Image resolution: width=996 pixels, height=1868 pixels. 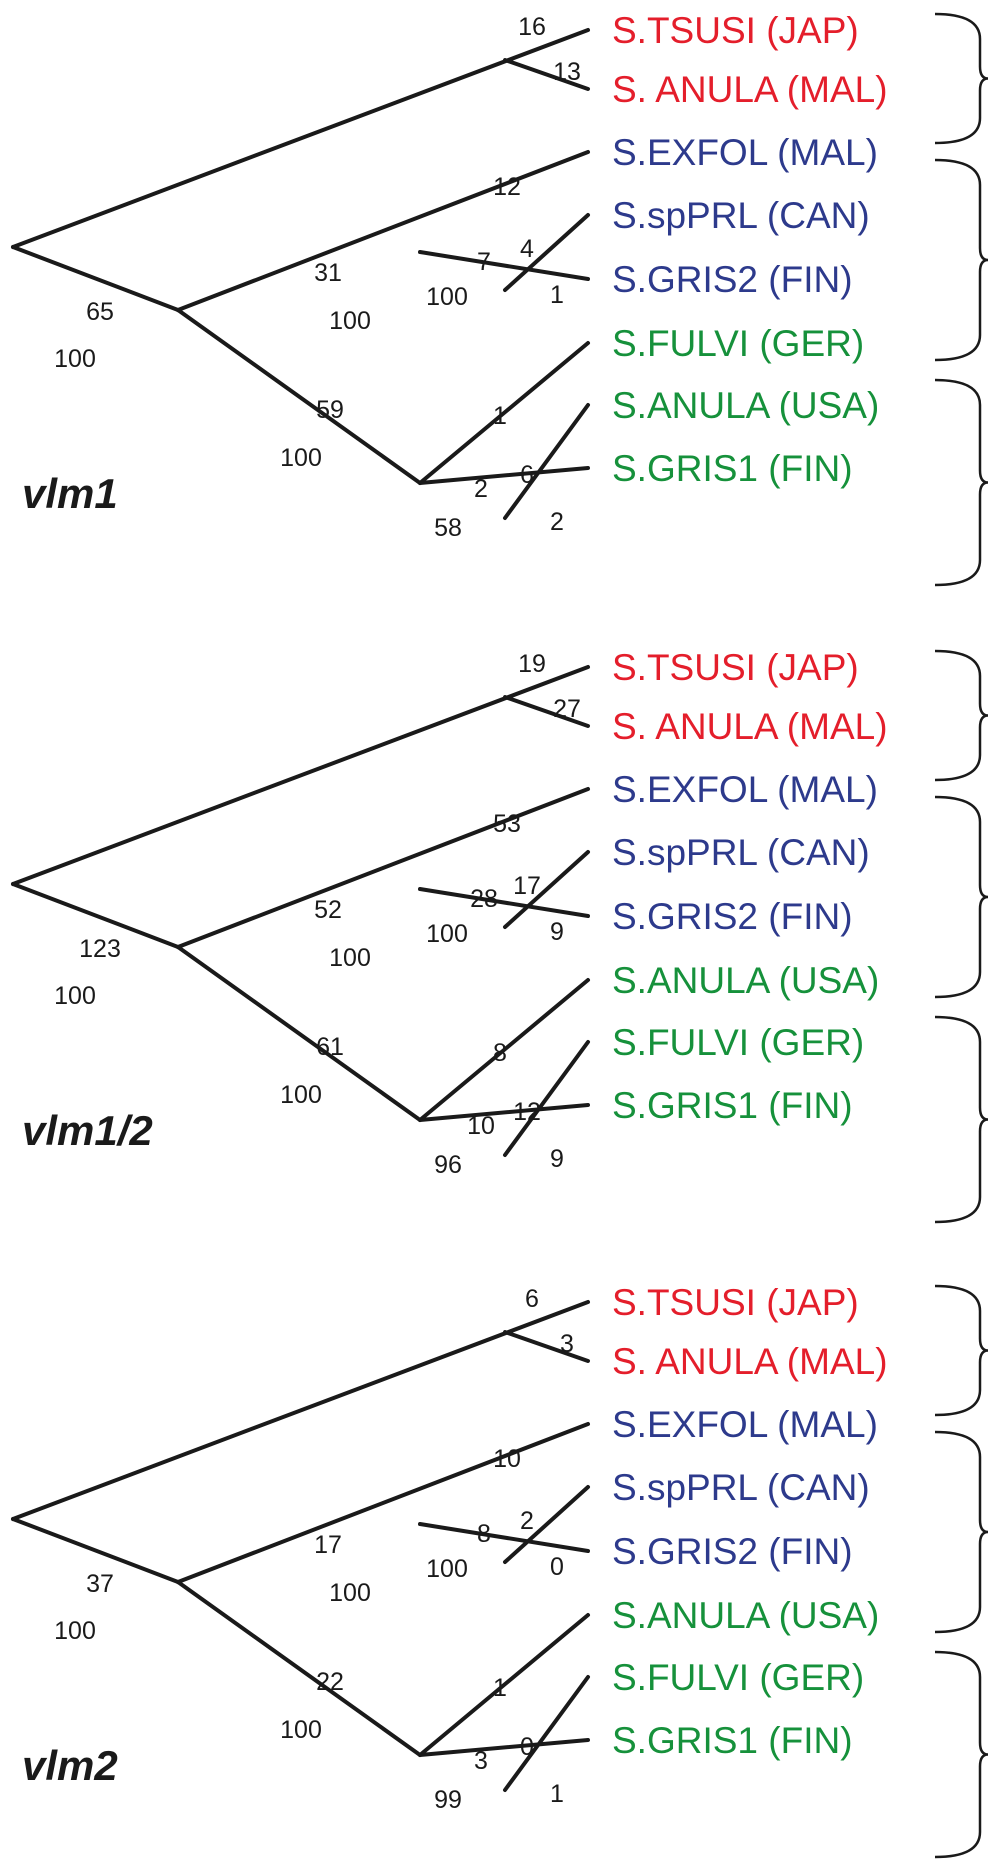 I want to click on branch-length-label: 52, so click(x=328, y=910).